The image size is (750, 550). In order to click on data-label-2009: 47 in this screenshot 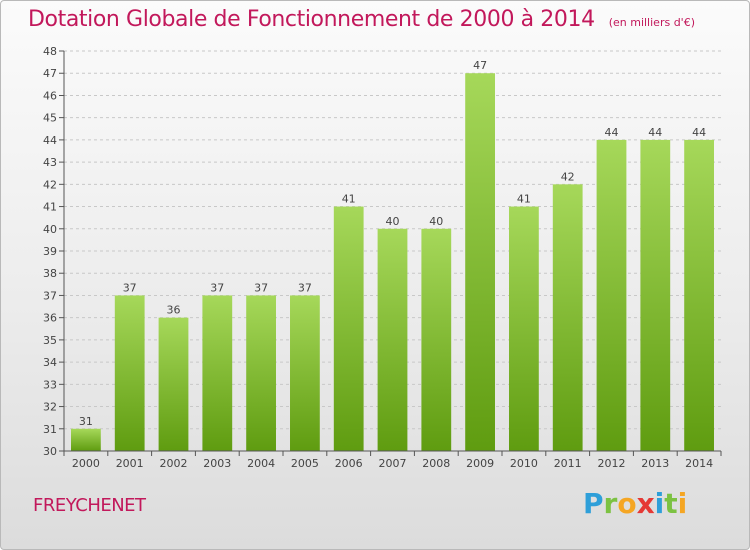, I will do `click(480, 65)`.